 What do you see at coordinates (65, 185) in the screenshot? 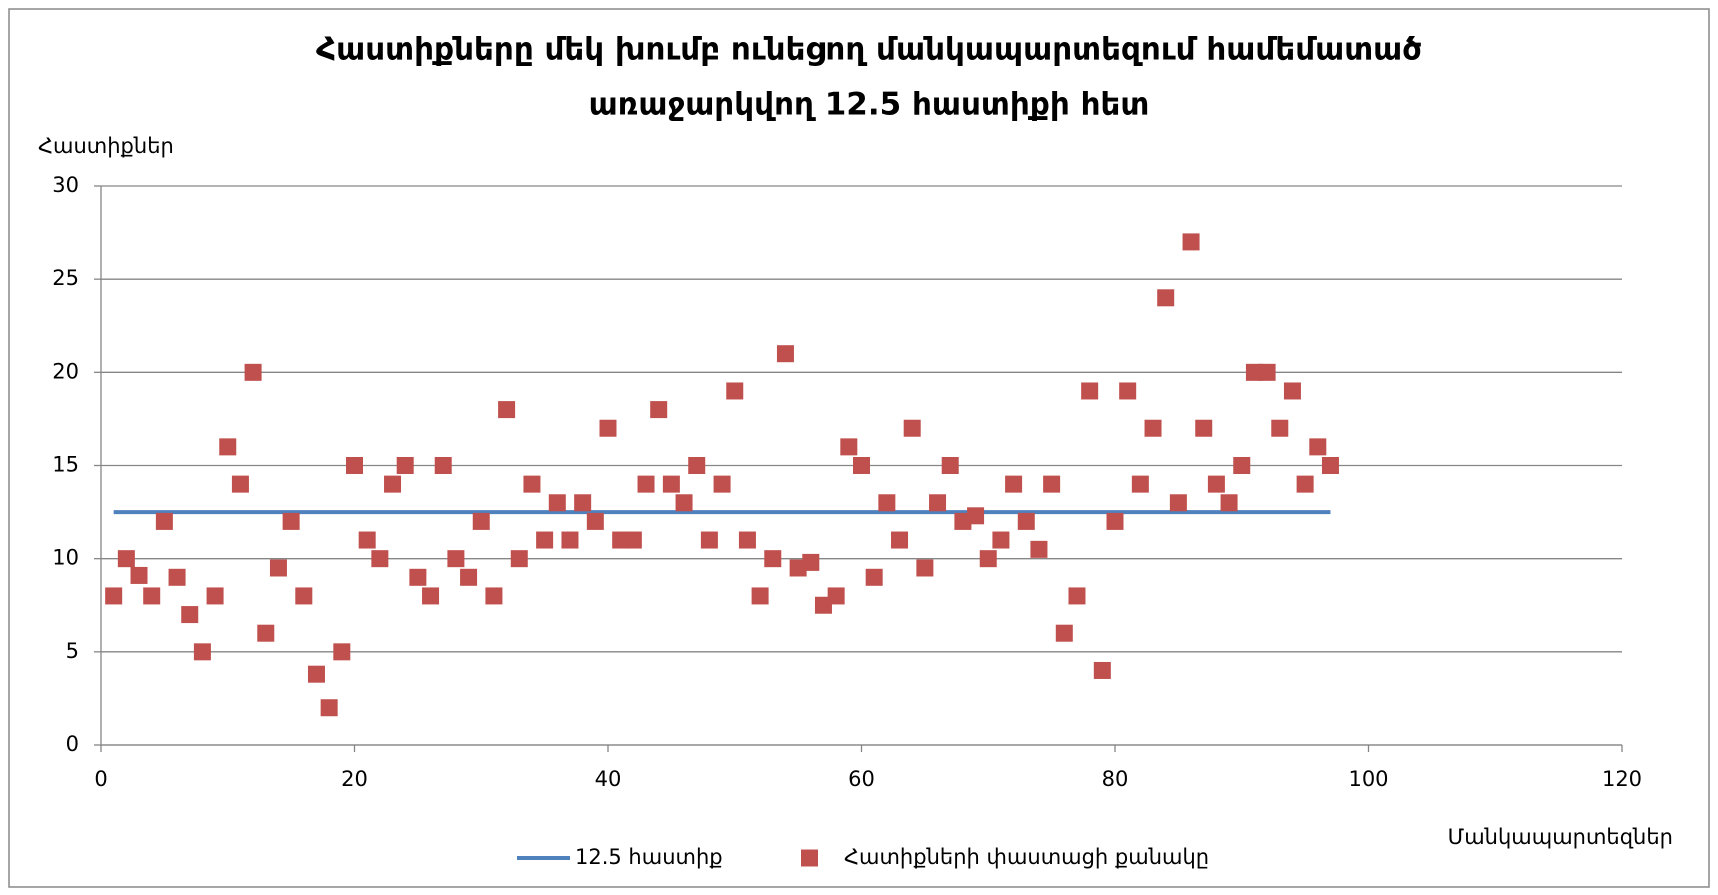
I see `y-tick-label: 30` at bounding box center [65, 185].